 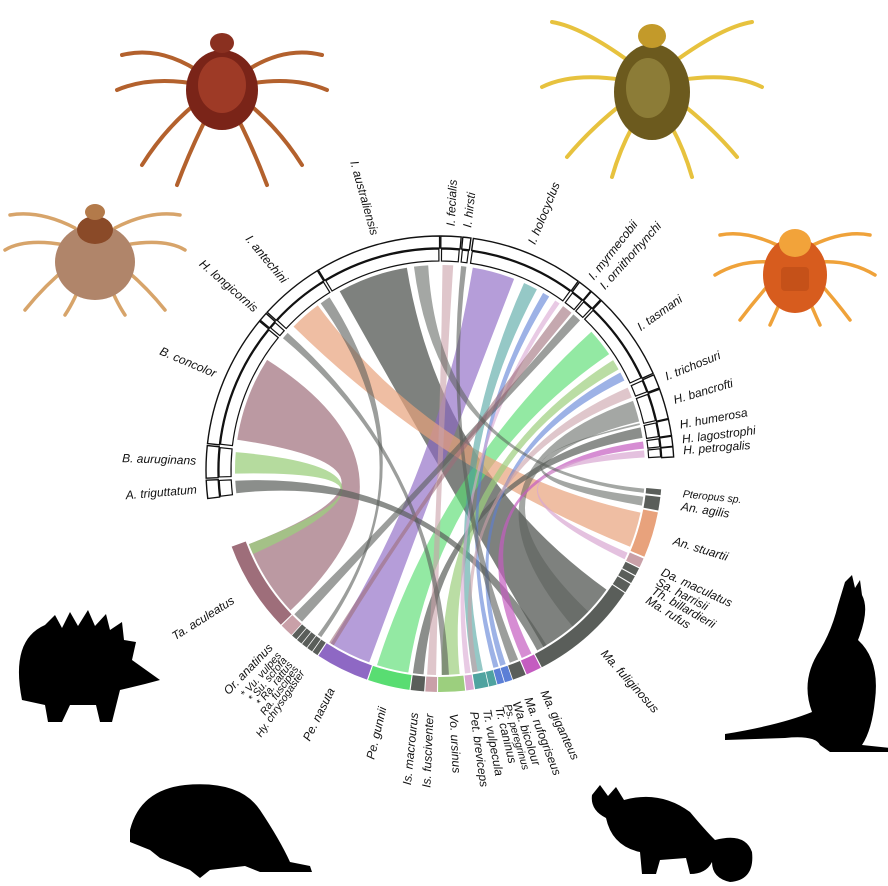 I want to click on ribbon-i-tasmani-to-pe-gunnii, so click(x=493, y=502).